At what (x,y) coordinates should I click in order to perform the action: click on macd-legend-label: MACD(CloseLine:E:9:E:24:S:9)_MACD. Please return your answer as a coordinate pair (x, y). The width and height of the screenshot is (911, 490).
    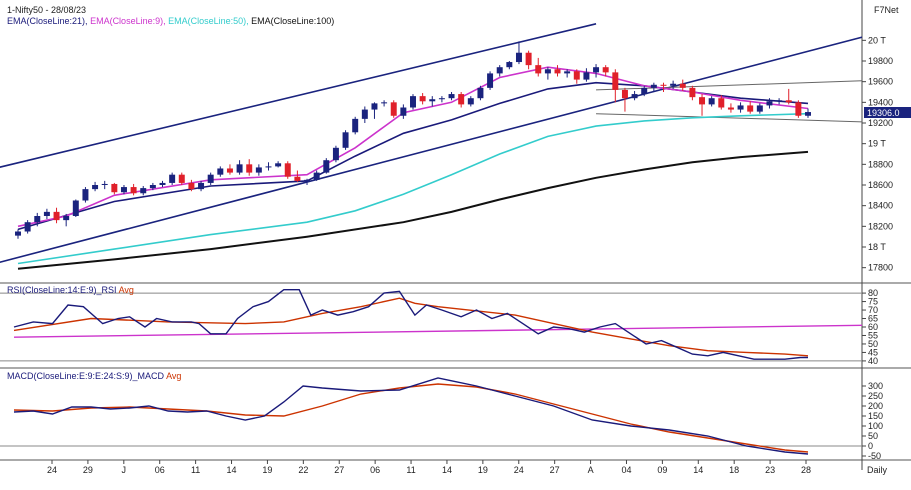
    Looking at the image, I should click on (86, 376).